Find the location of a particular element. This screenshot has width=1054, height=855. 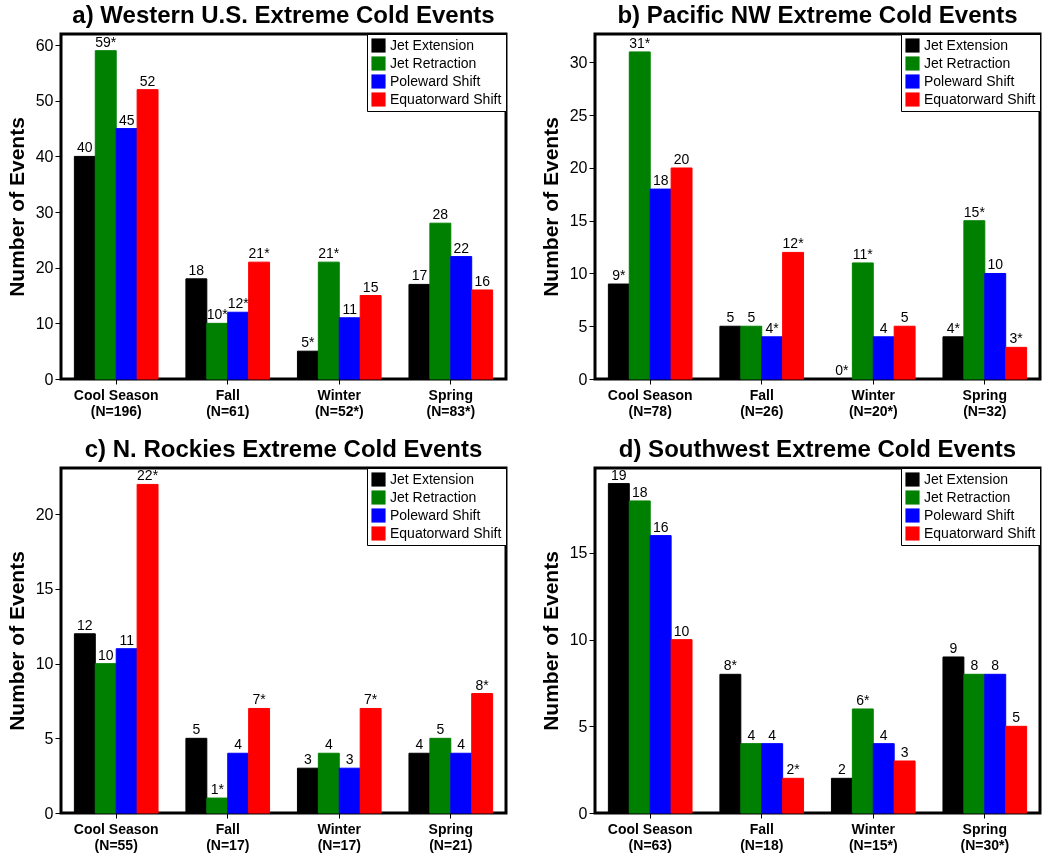

data-label: 15 is located at coordinates (370, 286).